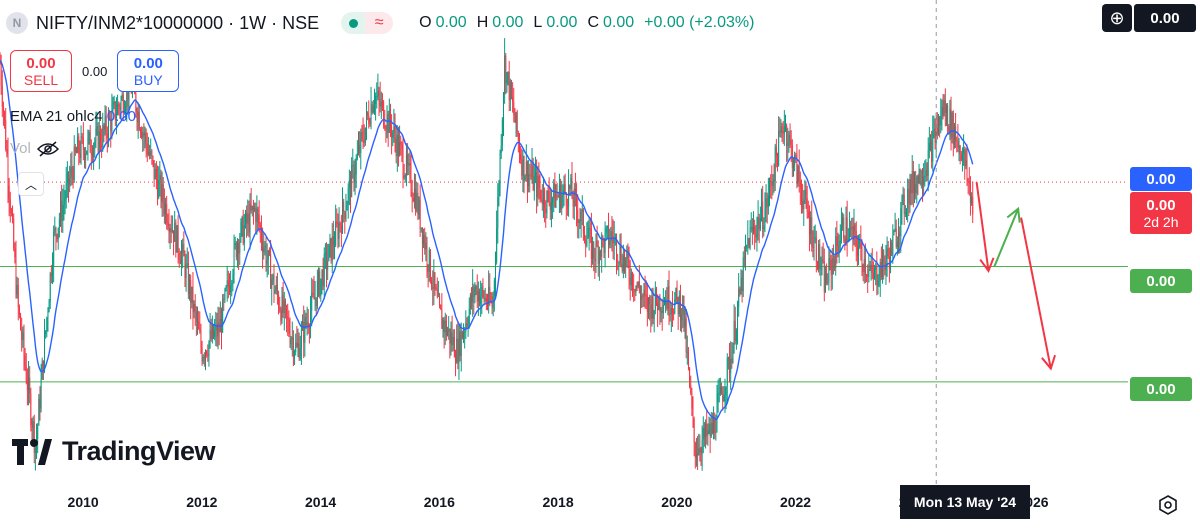 This screenshot has width=1200, height=529. I want to click on projection-arrow-up, so click(1006, 237).